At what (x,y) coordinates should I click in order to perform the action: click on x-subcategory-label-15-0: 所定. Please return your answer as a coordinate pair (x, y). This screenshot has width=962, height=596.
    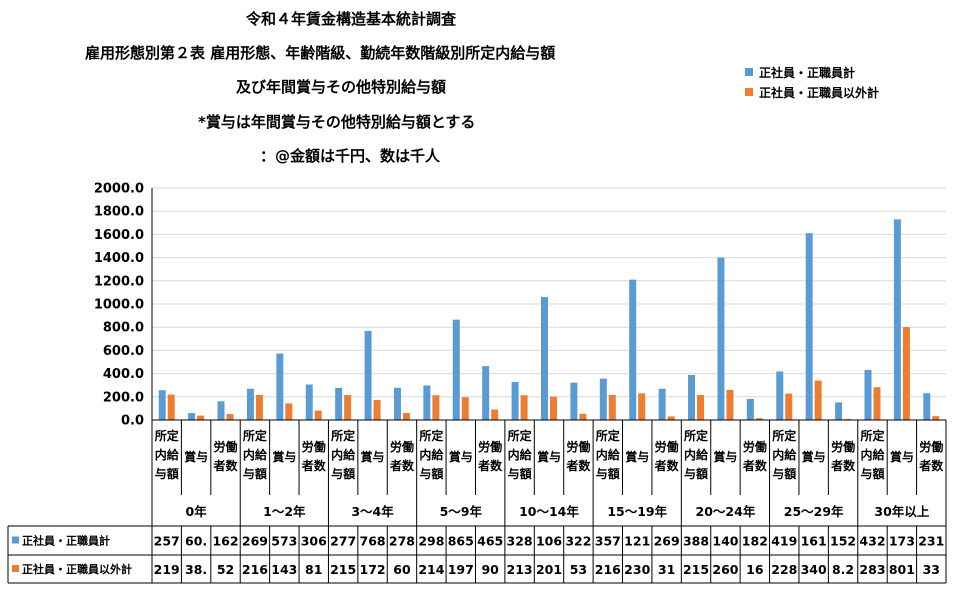
    Looking at the image, I should click on (608, 435).